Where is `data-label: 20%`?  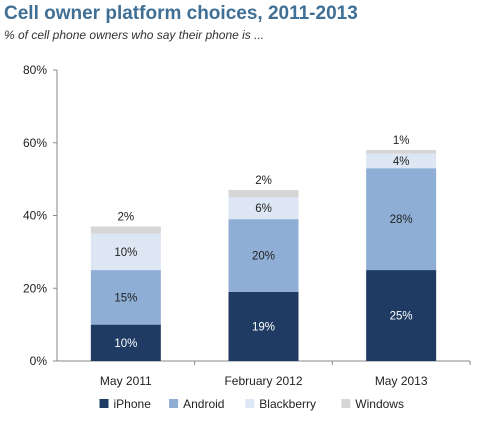 data-label: 20% is located at coordinates (263, 257).